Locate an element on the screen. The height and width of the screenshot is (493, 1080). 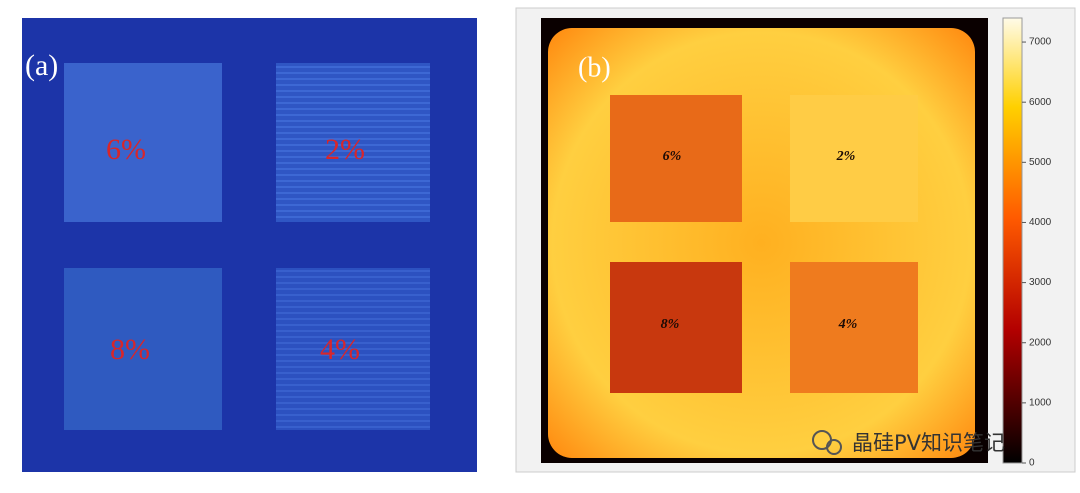
tick-label: 7000 is located at coordinates (1040, 42).